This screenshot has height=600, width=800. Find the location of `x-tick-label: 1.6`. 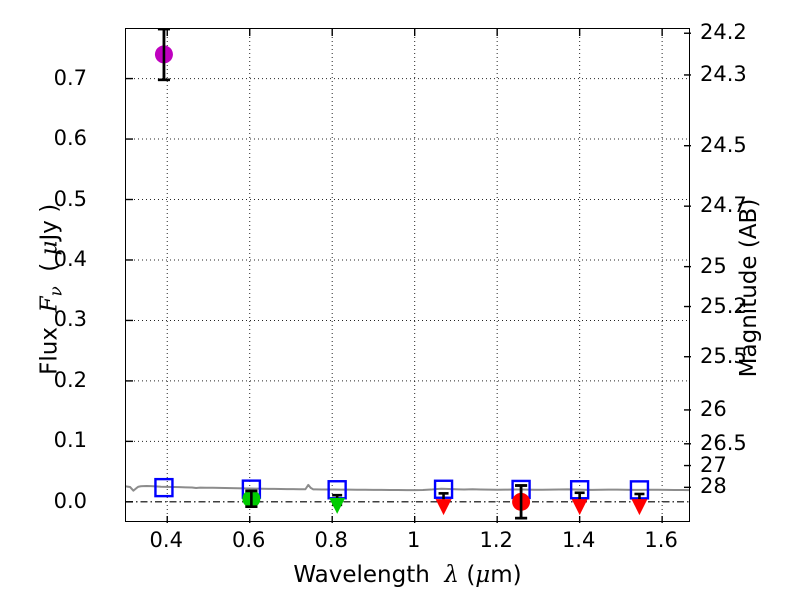

x-tick-label: 1.6 is located at coordinates (661, 540).